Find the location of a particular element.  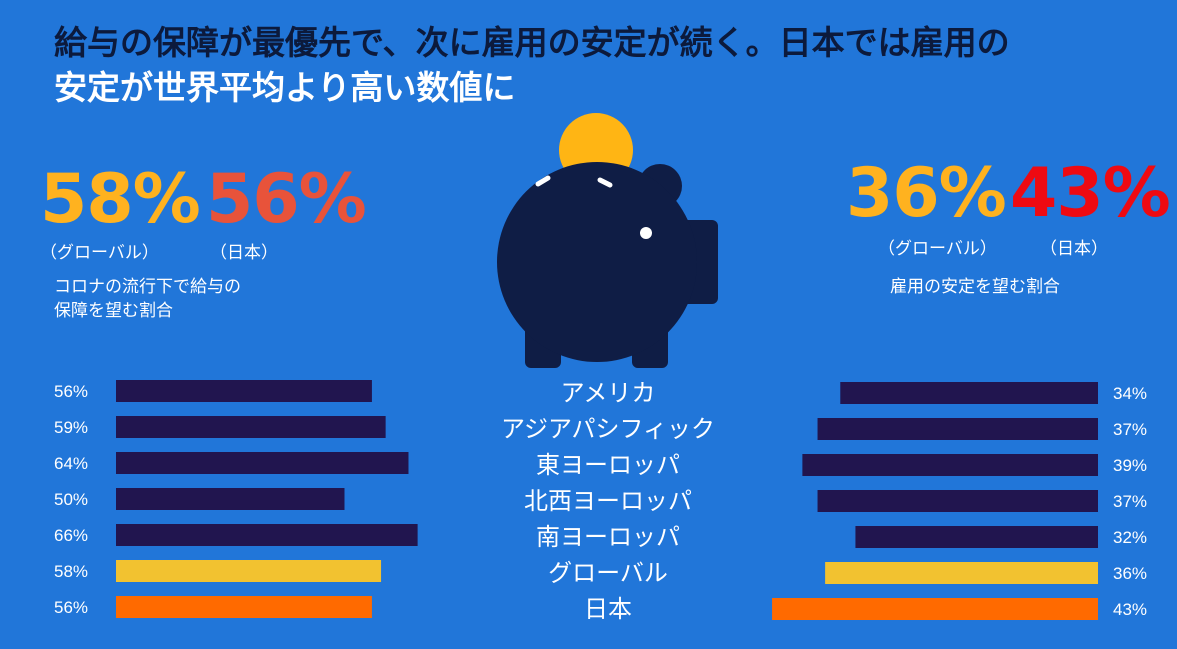

right-japan-label: （日本） is located at coordinates (1074, 249).